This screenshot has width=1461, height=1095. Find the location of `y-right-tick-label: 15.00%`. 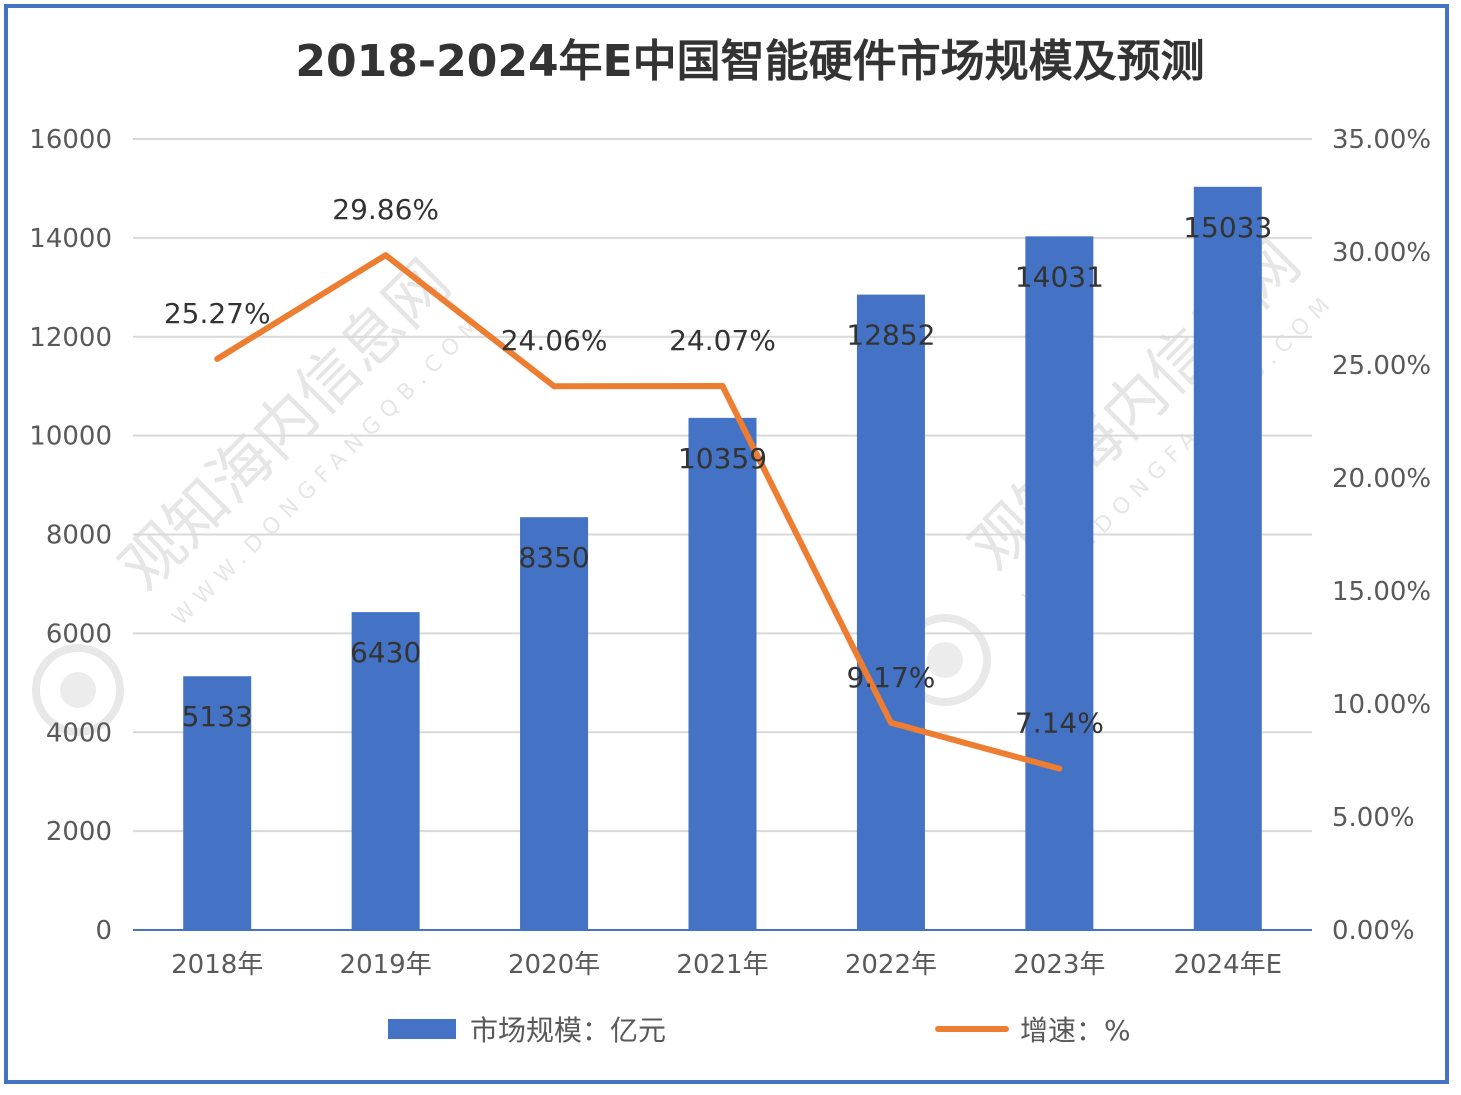

y-right-tick-label: 15.00% is located at coordinates (1381, 592).